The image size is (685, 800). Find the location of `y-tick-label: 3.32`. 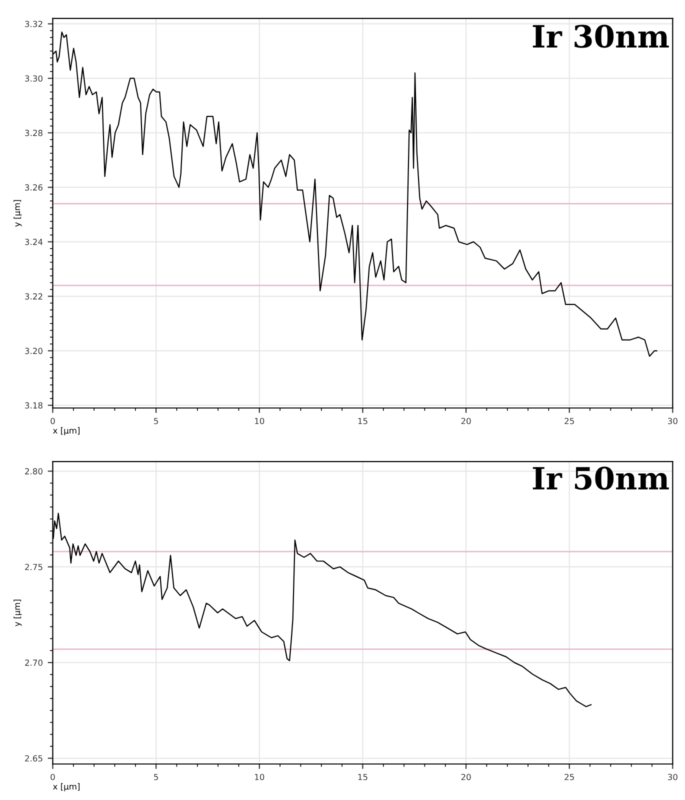

y-tick-label: 3.32 is located at coordinates (33, 24).